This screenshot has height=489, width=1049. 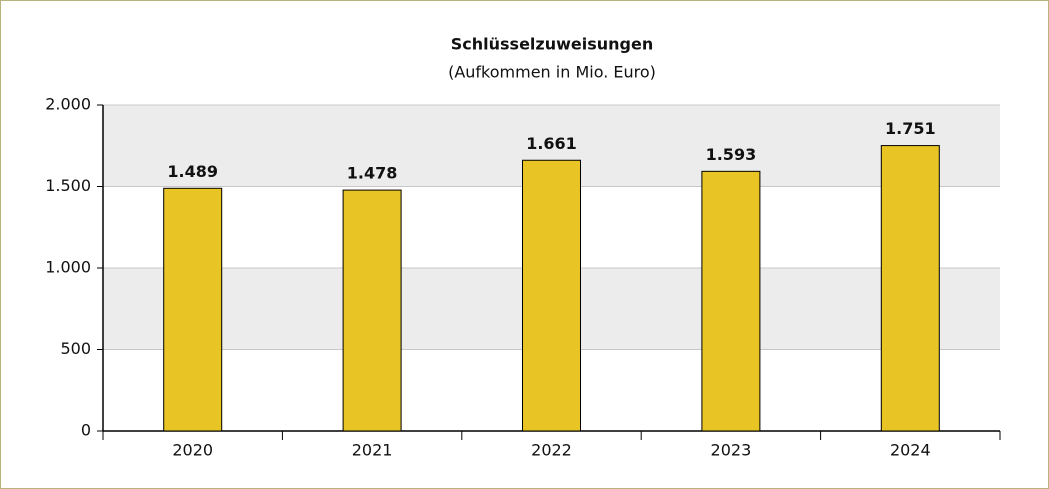 I want to click on x-tick-label: 2020, so click(x=192, y=450).